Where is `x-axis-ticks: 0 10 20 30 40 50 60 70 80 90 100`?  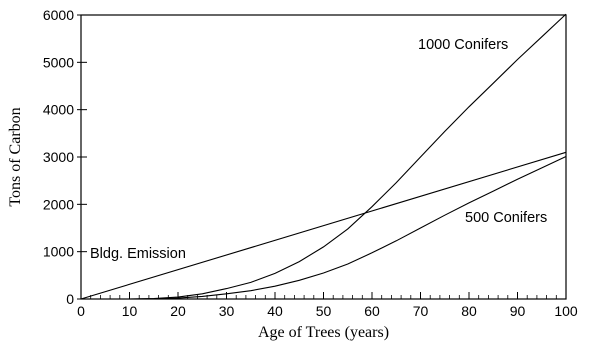
x-axis-ticks: 0 10 20 30 40 50 60 70 80 90 100 is located at coordinates (327, 305).